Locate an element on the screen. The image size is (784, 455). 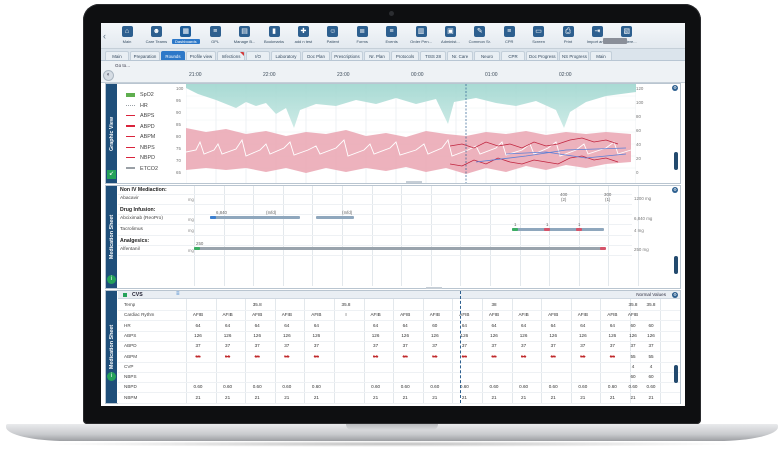
toolbar-button-13: ≡ CPR is located at coordinates (509, 36).